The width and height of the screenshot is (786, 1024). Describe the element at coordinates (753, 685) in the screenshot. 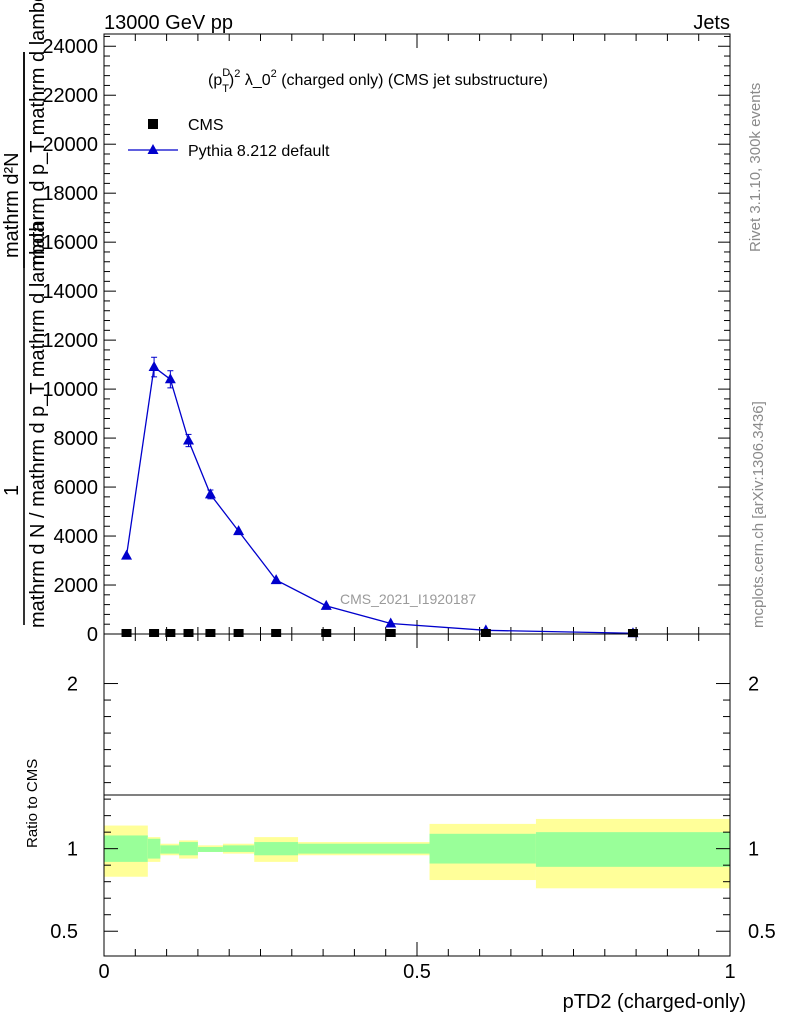

I see `ratio-y-tick-label-right: 2` at that location.